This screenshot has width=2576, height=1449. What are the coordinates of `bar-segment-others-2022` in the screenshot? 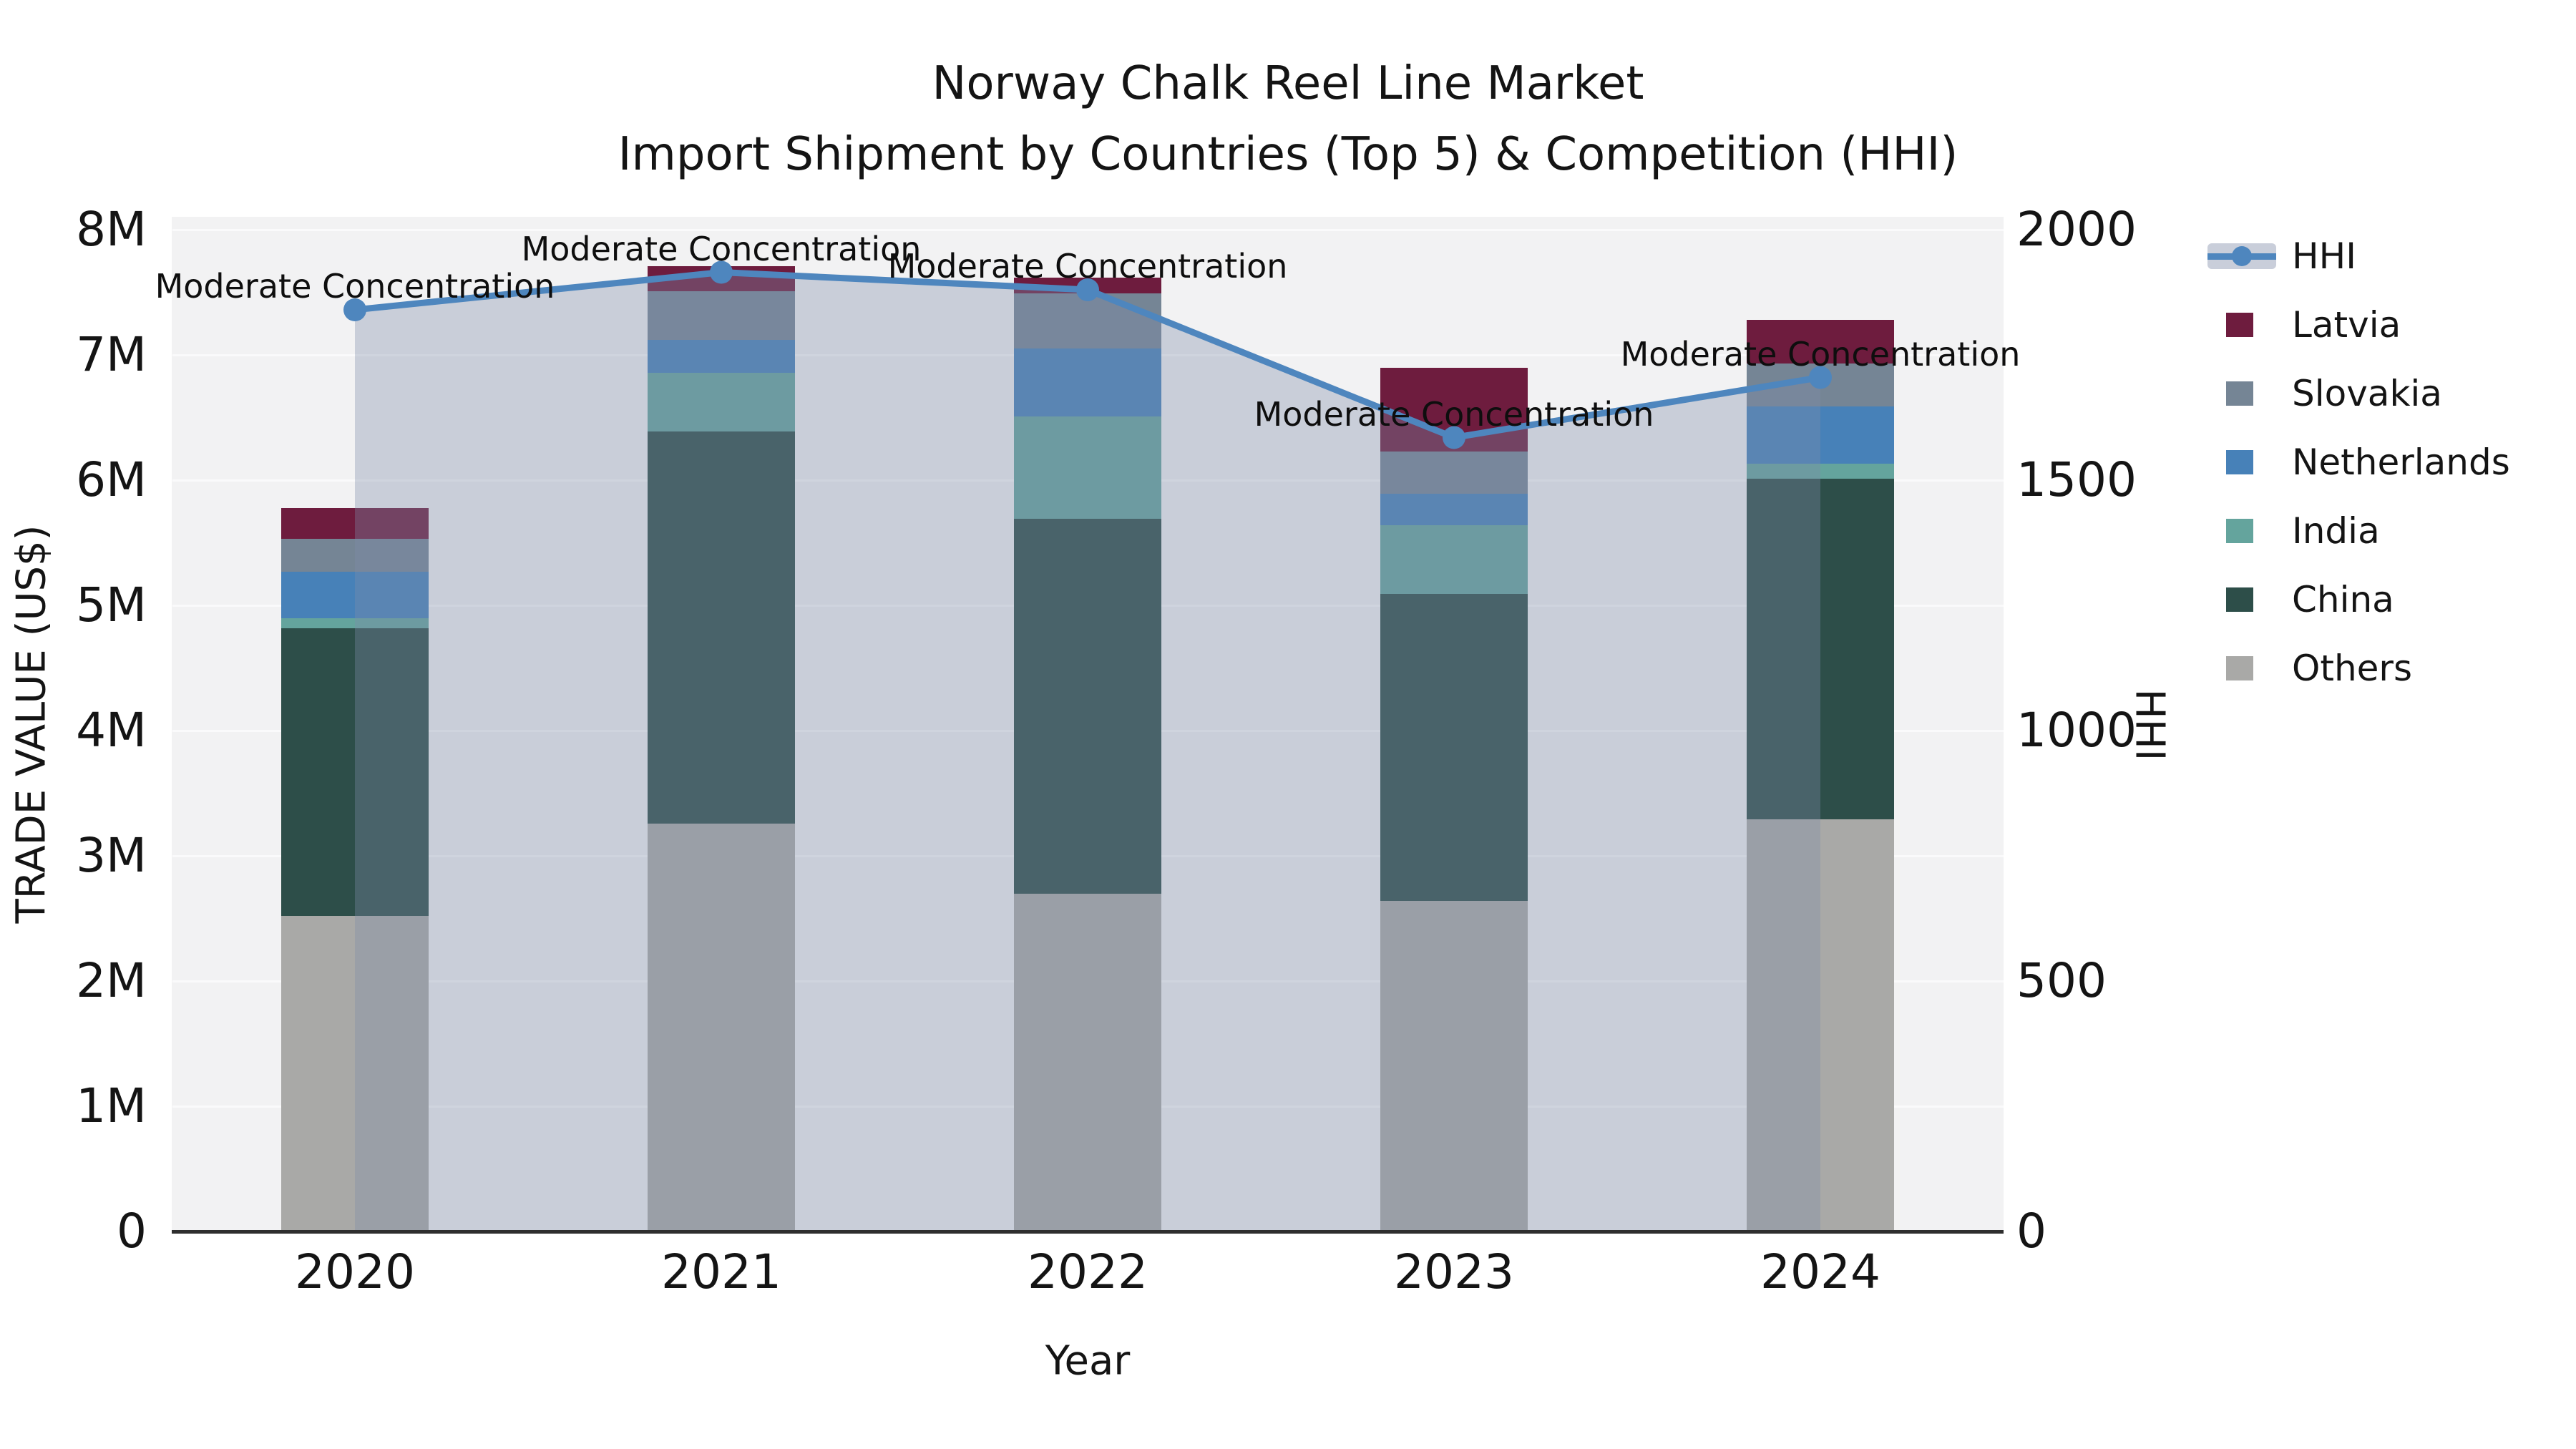 It's located at (1087, 1062).